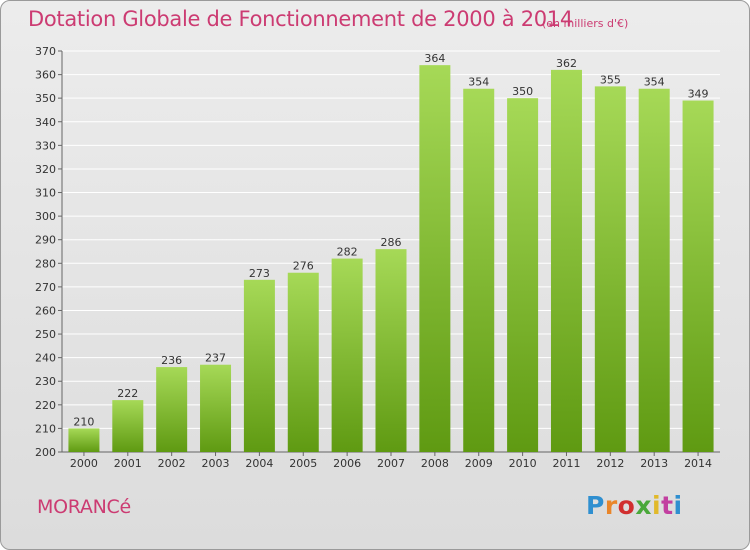 The height and width of the screenshot is (550, 750). What do you see at coordinates (45, 358) in the screenshot?
I see `y-tick-label: 240` at bounding box center [45, 358].